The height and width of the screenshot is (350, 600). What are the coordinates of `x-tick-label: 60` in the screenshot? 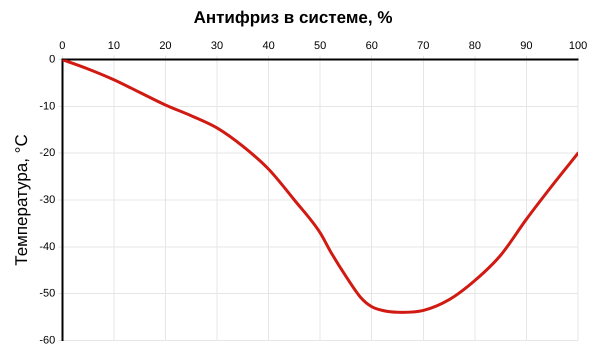 It's located at (372, 46).